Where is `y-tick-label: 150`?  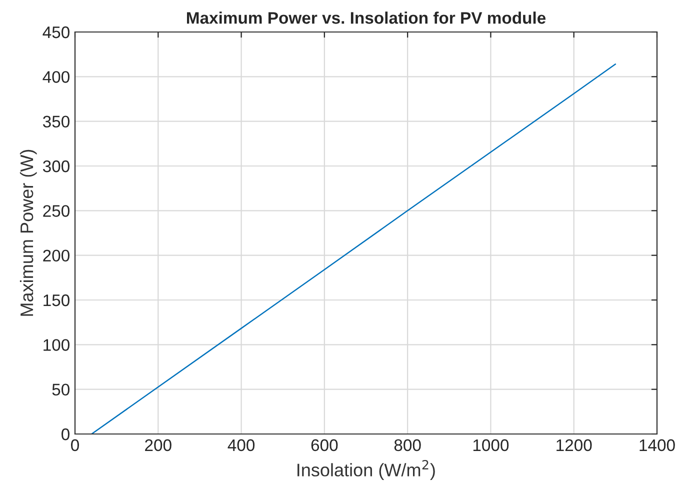
y-tick-label: 150 is located at coordinates (57, 300).